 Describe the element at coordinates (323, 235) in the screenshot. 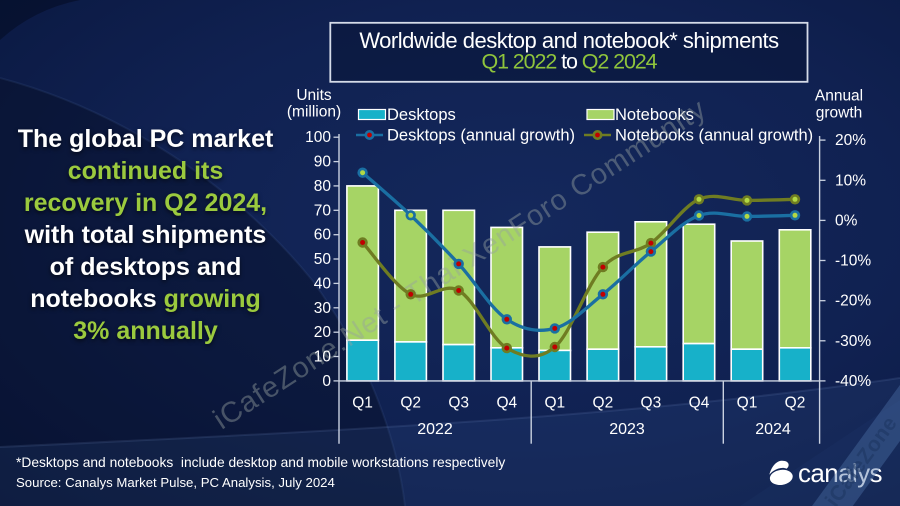

I see `svg-text: 60` at that location.